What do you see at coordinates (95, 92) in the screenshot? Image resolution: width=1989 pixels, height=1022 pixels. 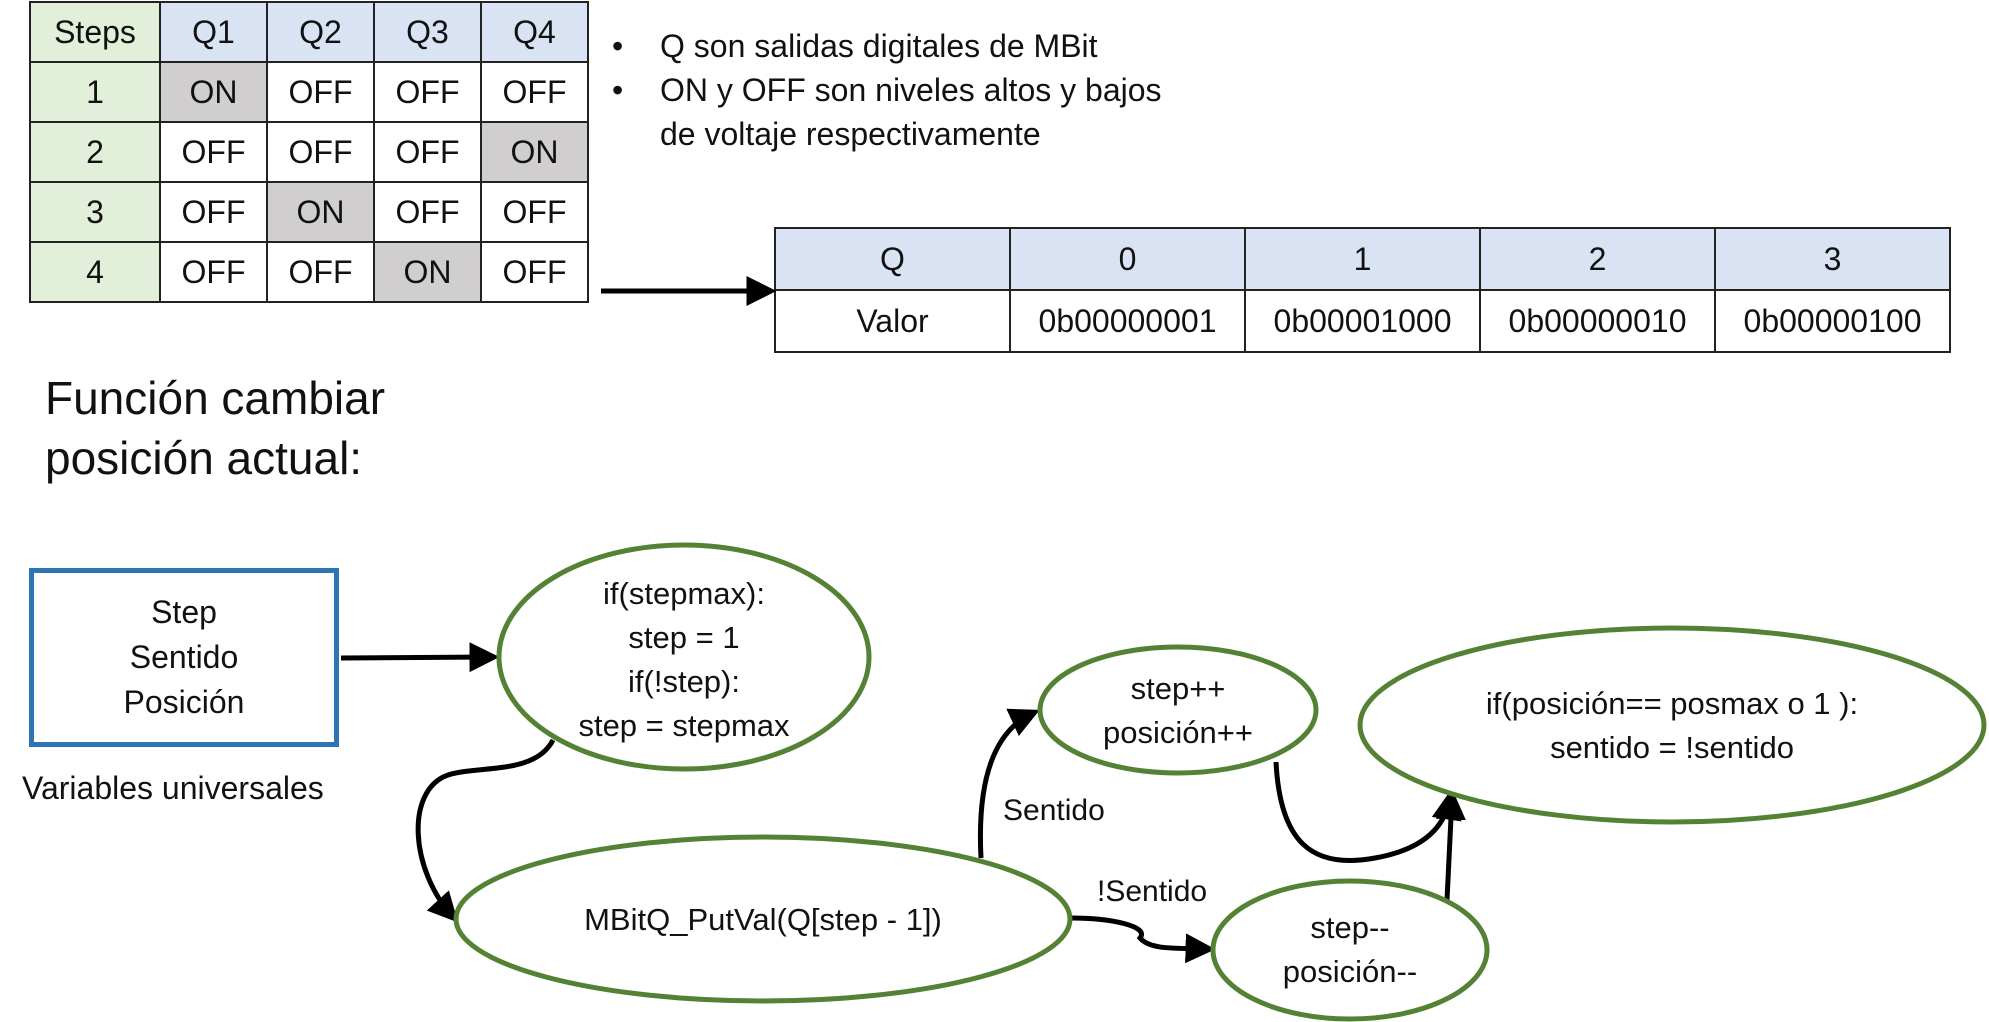 I see `step-number: 1` at bounding box center [95, 92].